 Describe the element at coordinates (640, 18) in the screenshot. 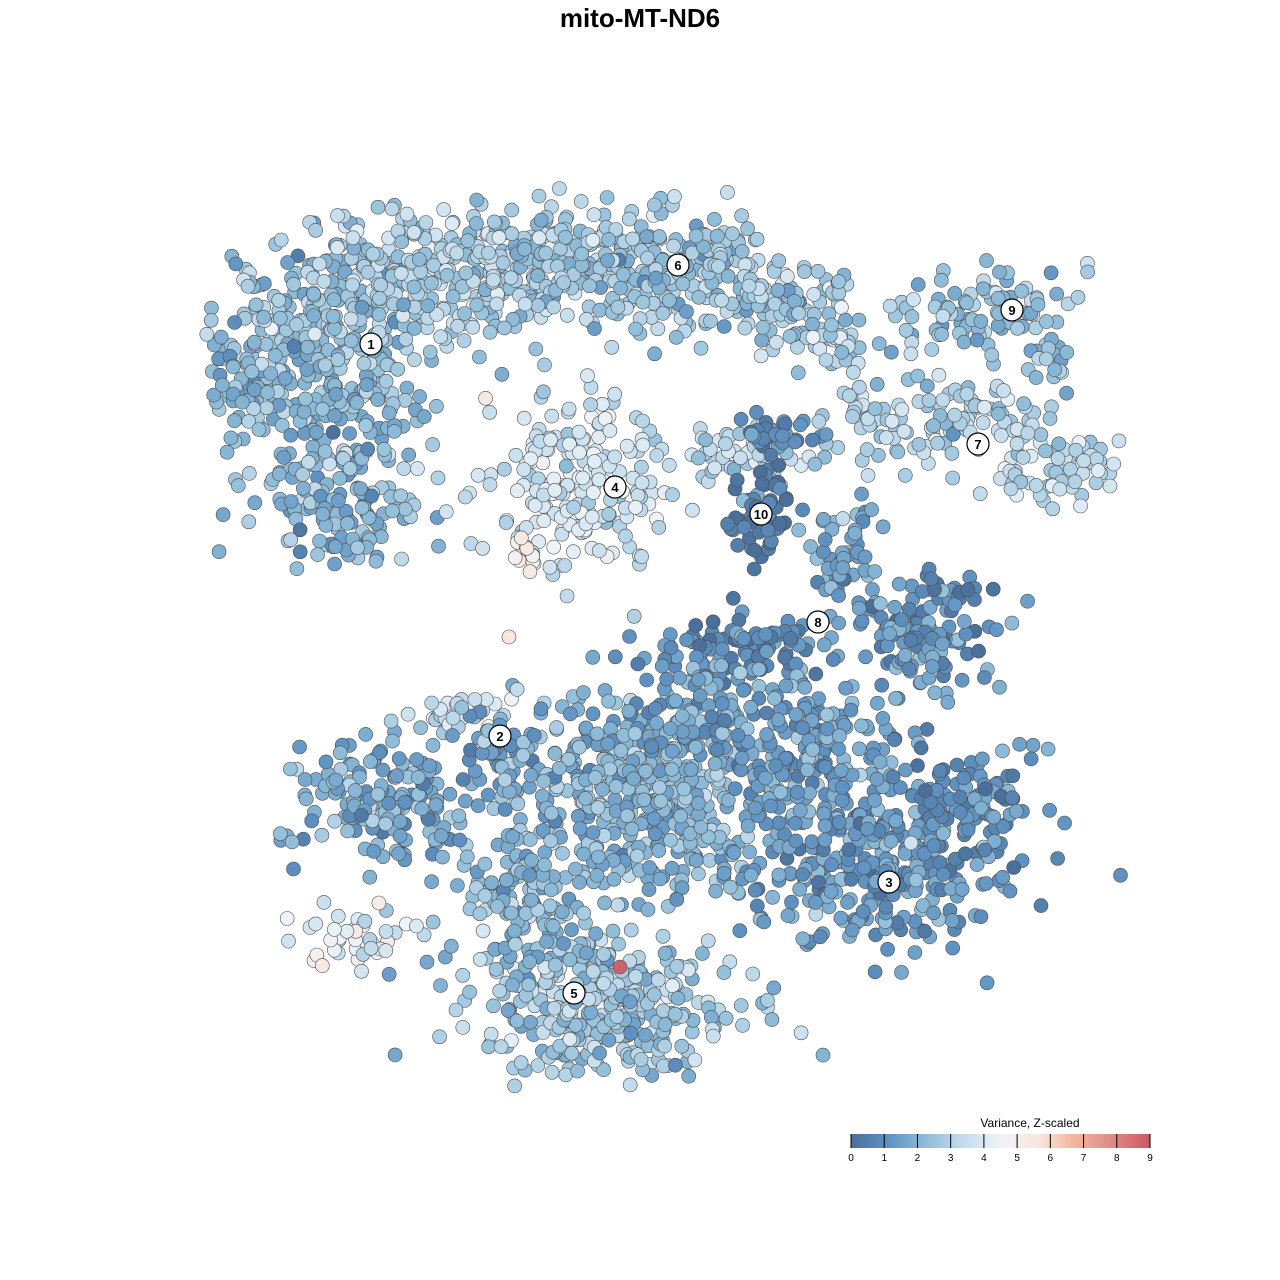

I see `chart-title: mito-MT-ND6` at that location.